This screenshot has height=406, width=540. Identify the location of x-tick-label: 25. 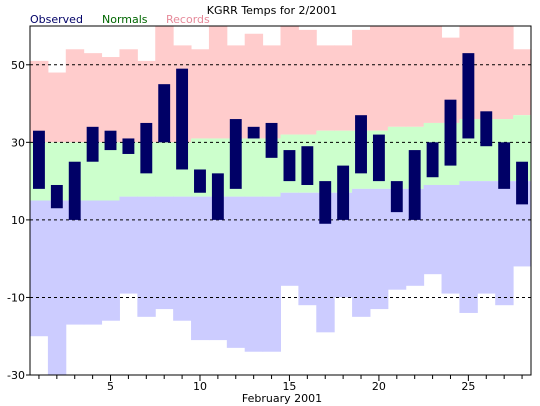
(468, 386).